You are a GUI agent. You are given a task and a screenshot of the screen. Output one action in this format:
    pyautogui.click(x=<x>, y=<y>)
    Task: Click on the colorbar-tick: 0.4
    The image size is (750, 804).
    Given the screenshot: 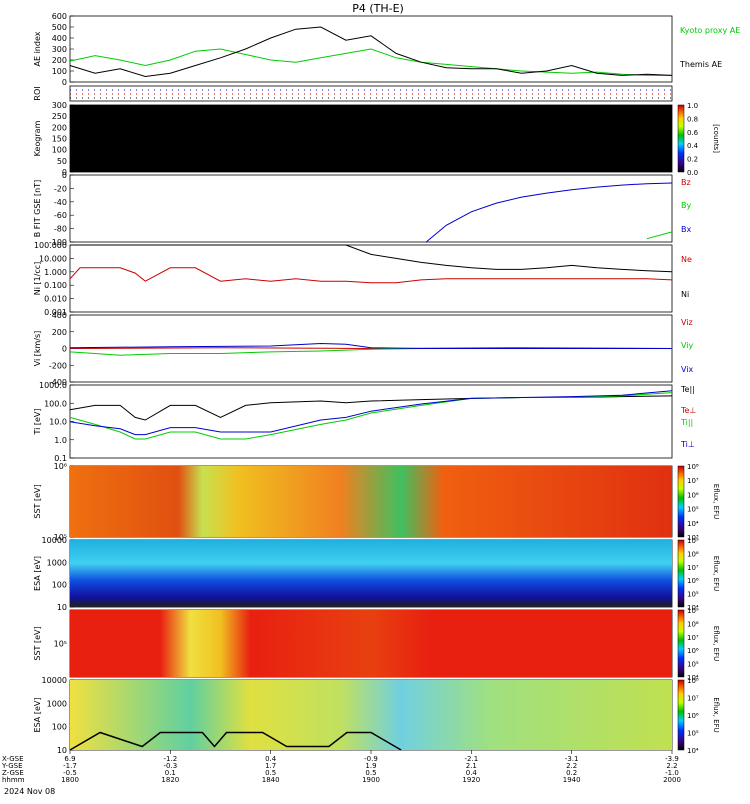 What is the action you would take?
    pyautogui.click(x=693, y=146)
    